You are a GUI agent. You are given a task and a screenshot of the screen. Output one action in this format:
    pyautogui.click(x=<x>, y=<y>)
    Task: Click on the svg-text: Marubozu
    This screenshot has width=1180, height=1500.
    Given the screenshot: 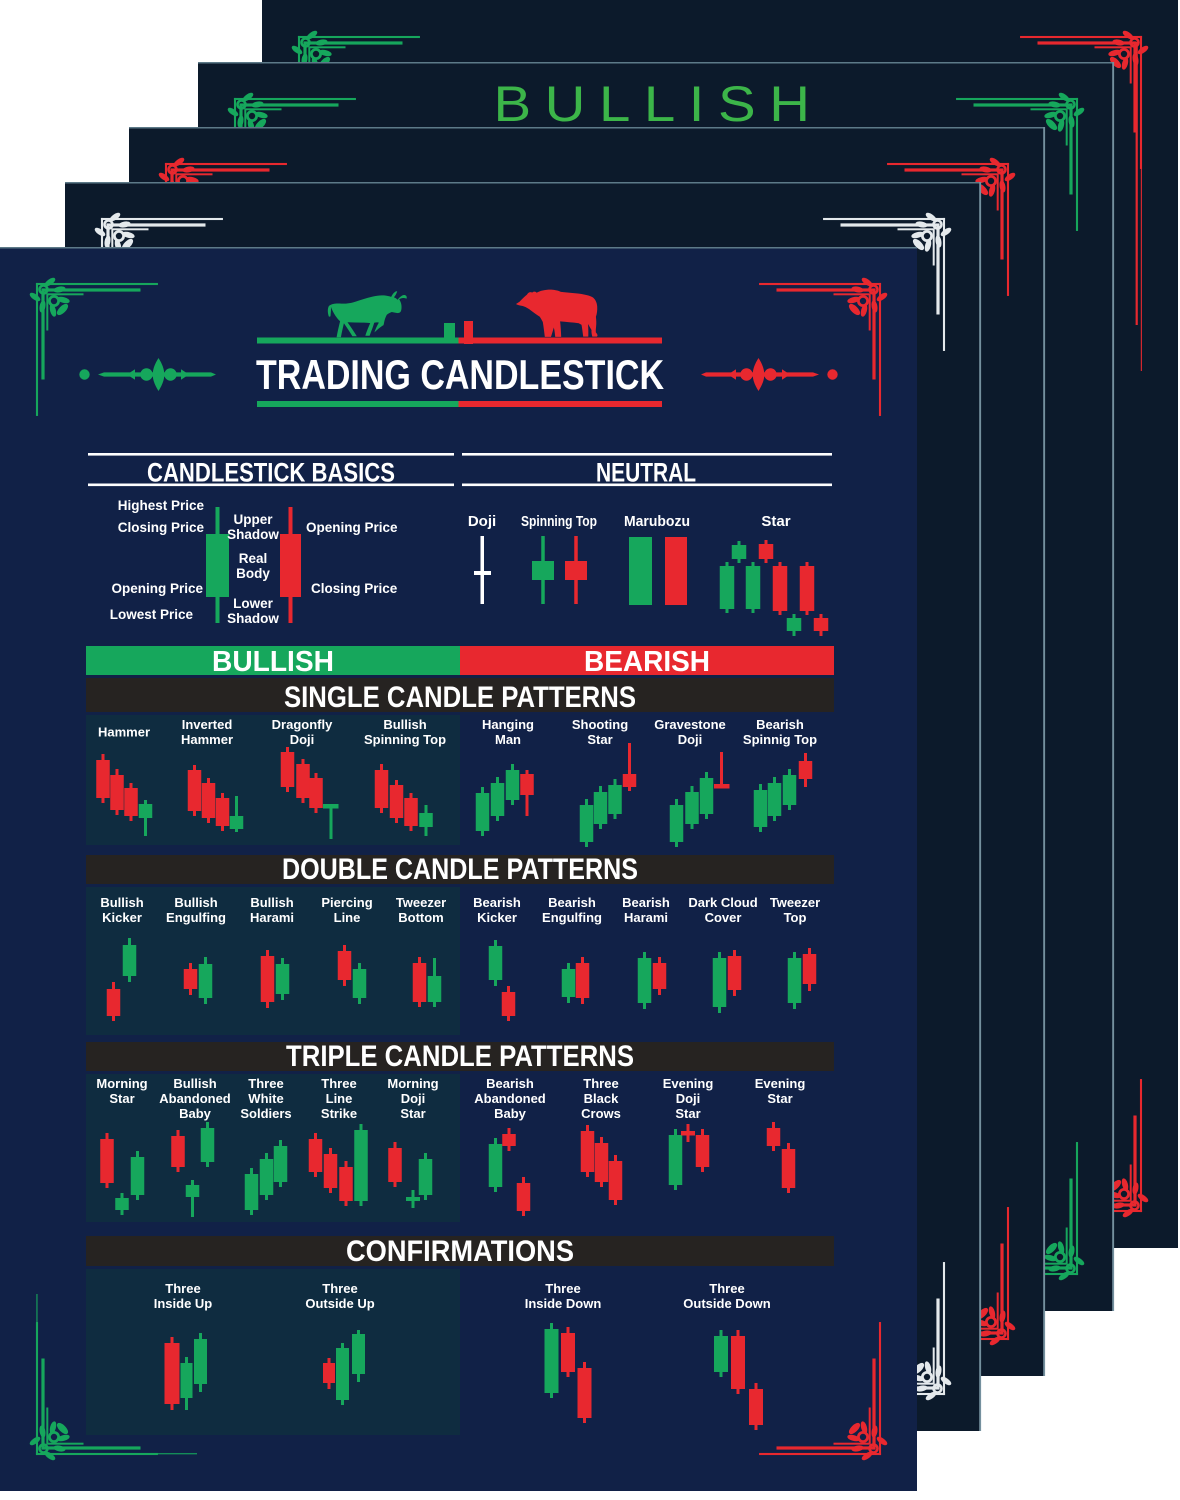 What is the action you would take?
    pyautogui.click(x=657, y=521)
    